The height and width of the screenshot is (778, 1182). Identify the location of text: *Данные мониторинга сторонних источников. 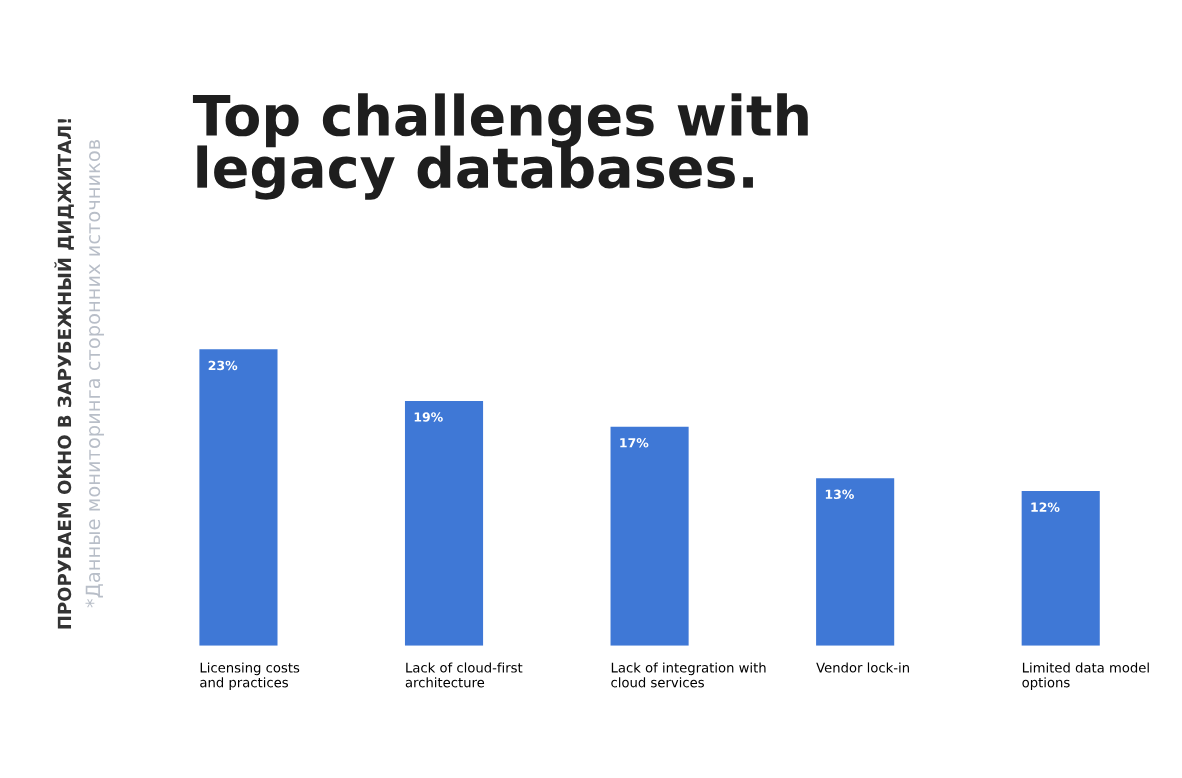
(94, 373).